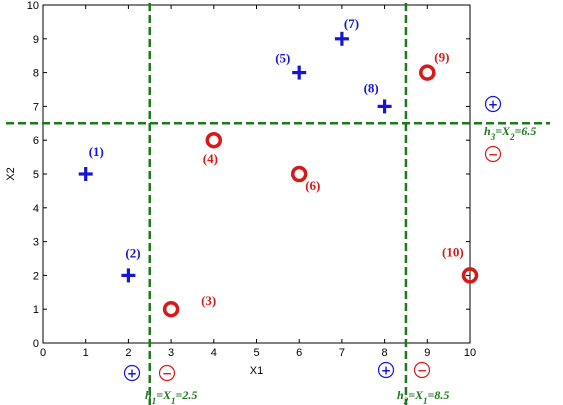  I want to click on split-label-subscript: 3, so click(493, 137).